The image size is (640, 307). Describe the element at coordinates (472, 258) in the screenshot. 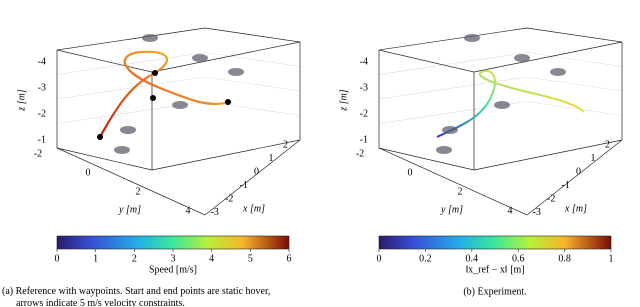

I see `colorbar-tick-label: 0.4` at that location.